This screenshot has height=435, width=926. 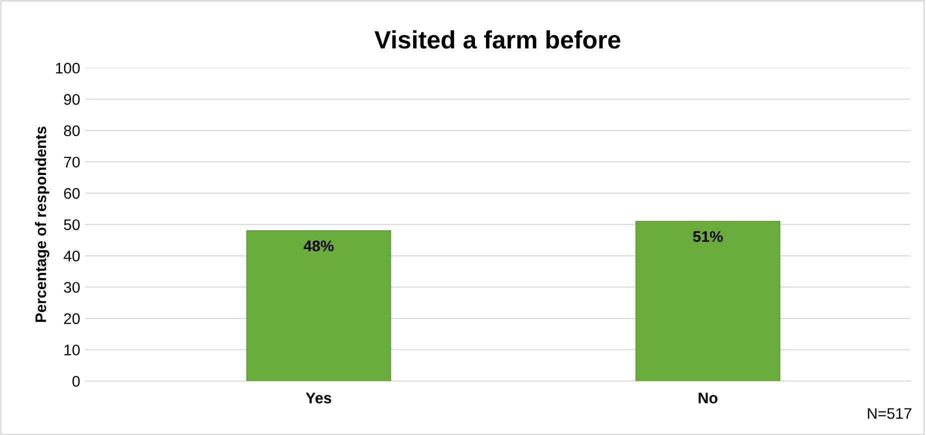 What do you see at coordinates (497, 39) in the screenshot?
I see `chart-title: Visited a farm before` at bounding box center [497, 39].